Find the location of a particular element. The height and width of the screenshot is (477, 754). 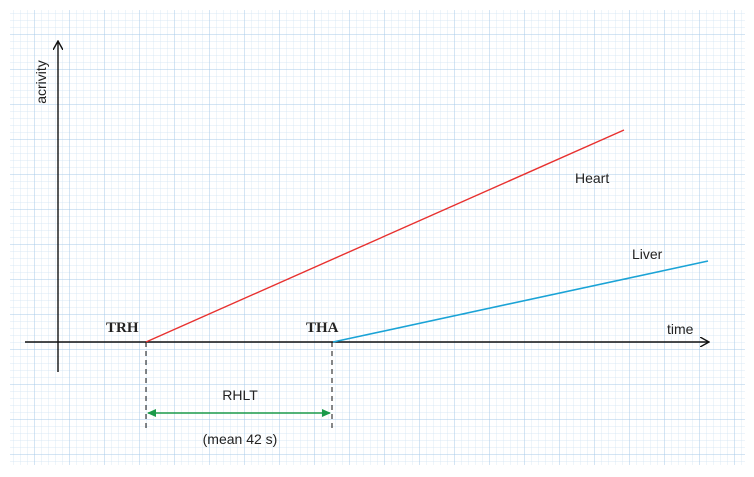

point-label: TRH is located at coordinates (122, 328).